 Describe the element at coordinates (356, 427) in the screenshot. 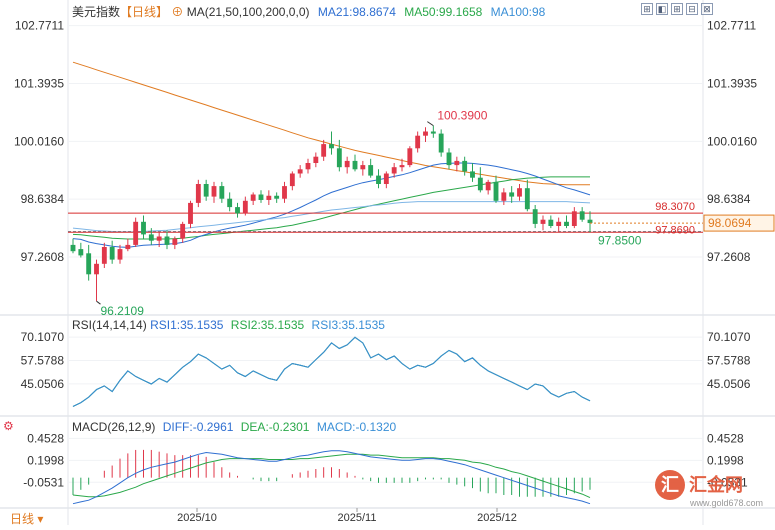

I see `macd-value-label: MACD:-0.1320` at that location.